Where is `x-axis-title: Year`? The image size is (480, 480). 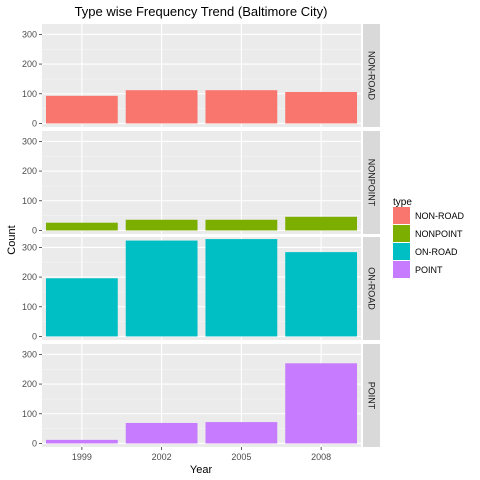 x-axis-title: Year is located at coordinates (201, 470).